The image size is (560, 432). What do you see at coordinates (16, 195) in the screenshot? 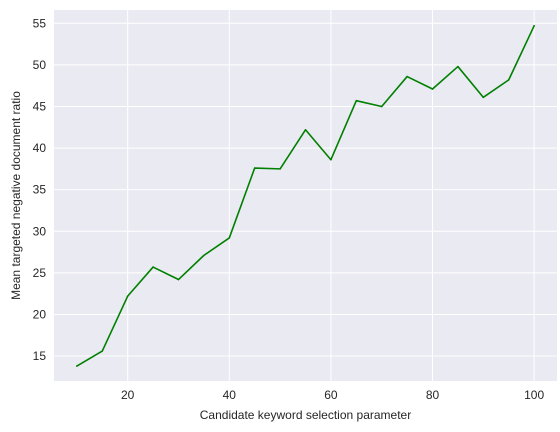
I see `y-axis-title: Mean targeted negative document ratio` at bounding box center [16, 195].